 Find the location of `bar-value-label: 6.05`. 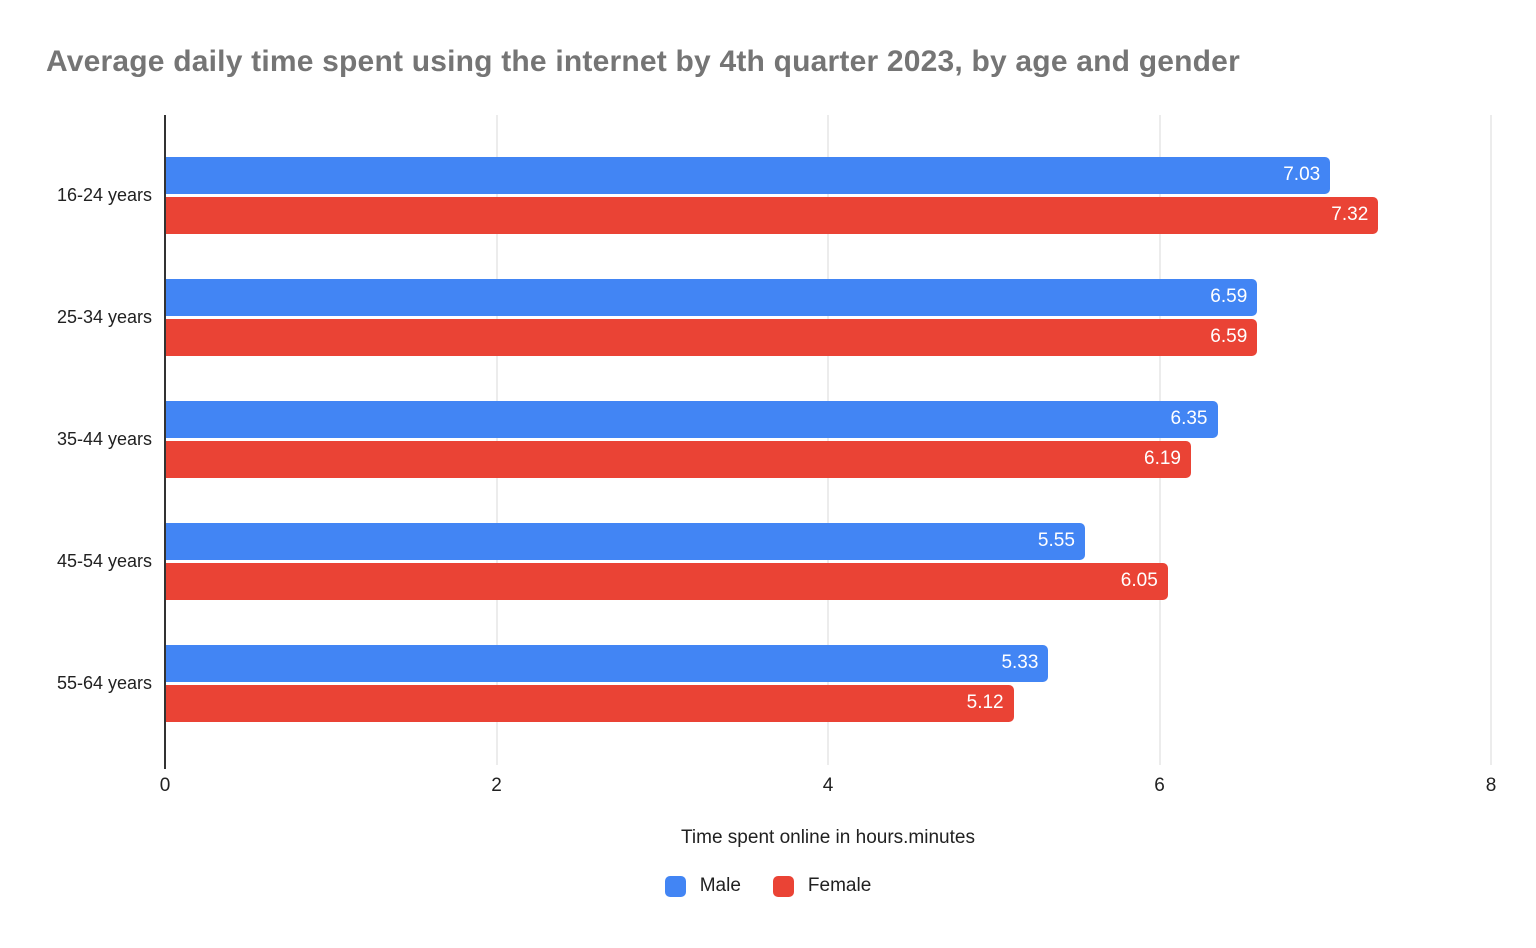

bar-value-label: 6.05 is located at coordinates (1139, 580).